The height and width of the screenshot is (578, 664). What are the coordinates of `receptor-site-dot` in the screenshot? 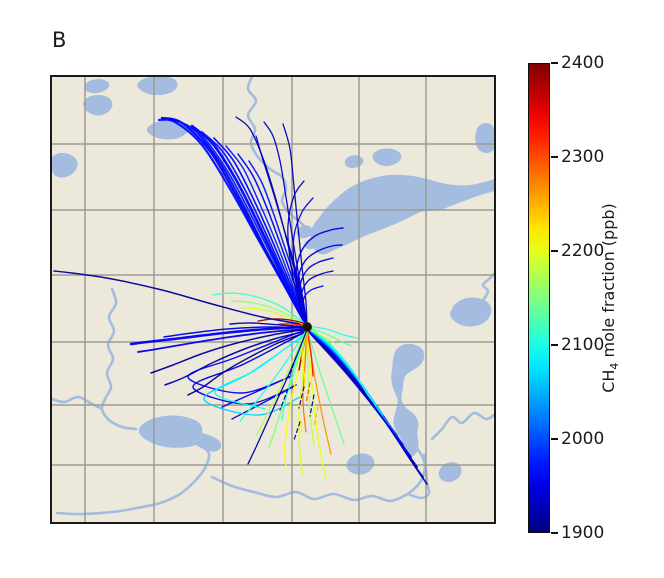 It's located at (307, 327).